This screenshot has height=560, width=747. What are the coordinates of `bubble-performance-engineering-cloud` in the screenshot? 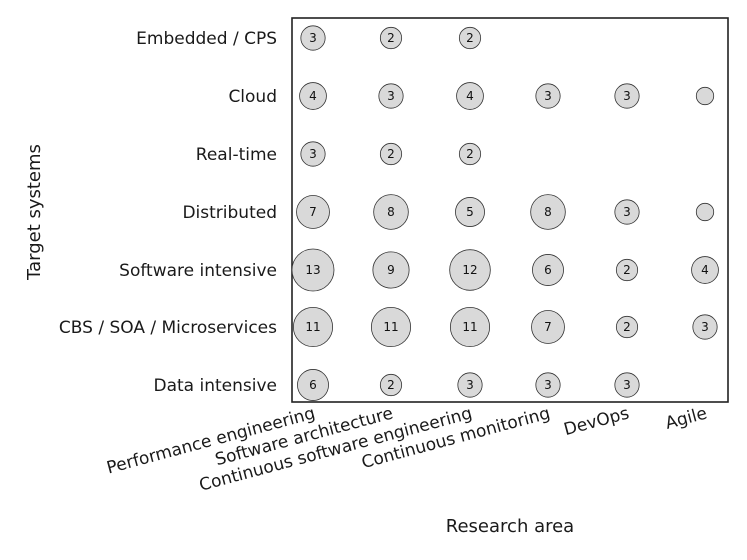 It's located at (313, 96).